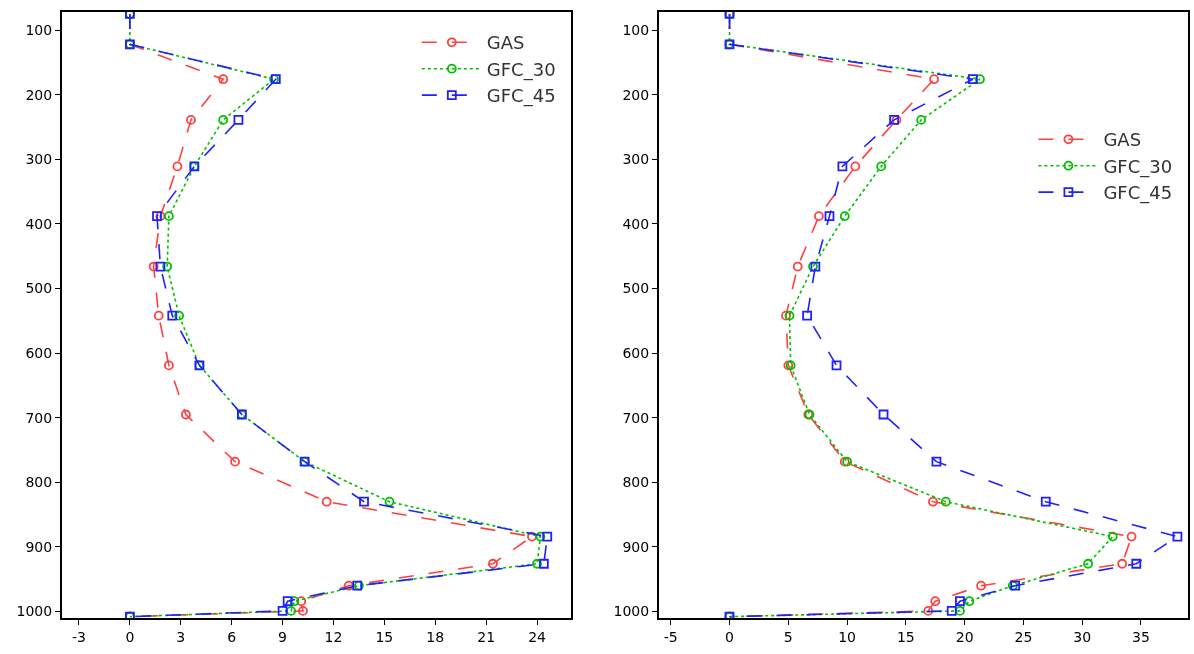  I want to click on x-tick-label: 21, so click(486, 636).